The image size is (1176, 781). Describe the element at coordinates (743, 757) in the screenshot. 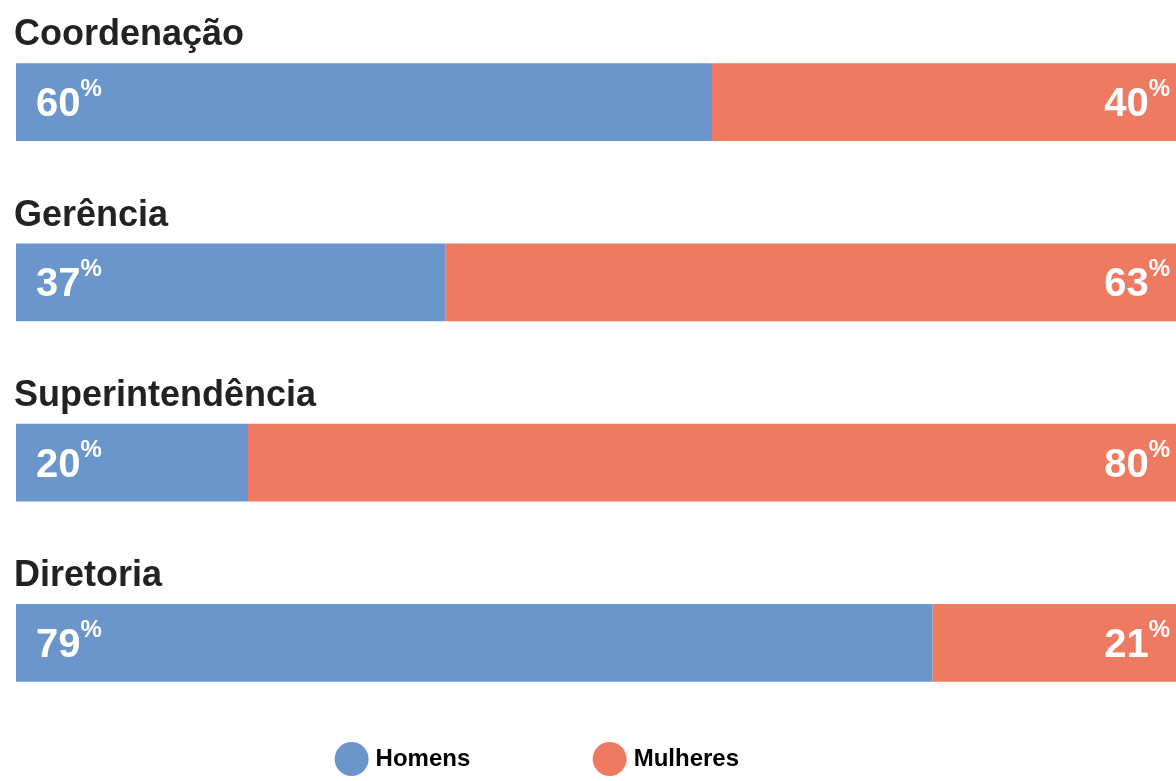

I see `legend-label: Mulheres` at that location.